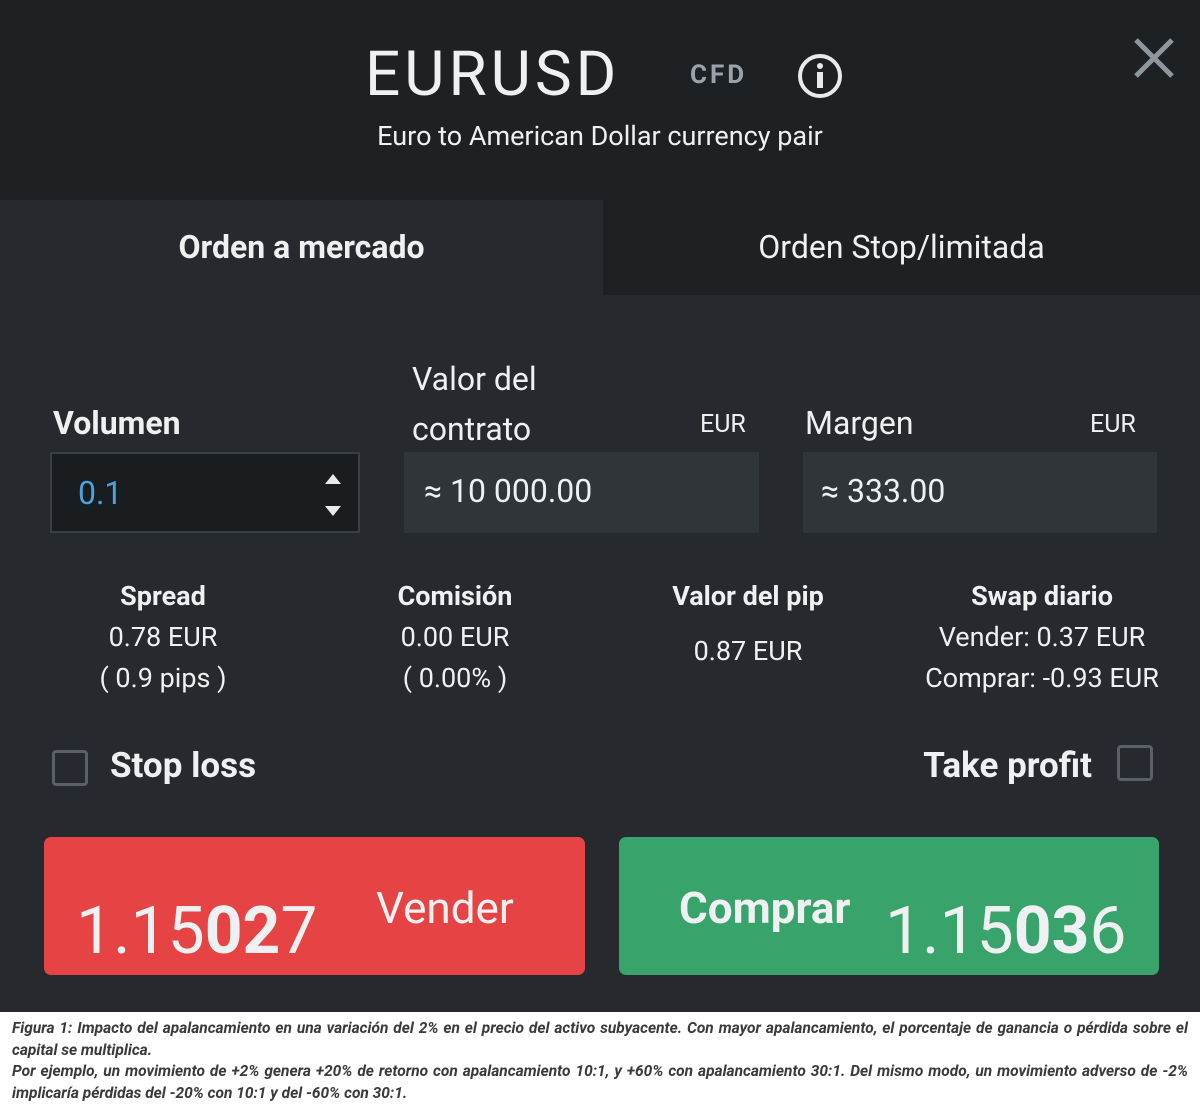 Image resolution: width=1200 pixels, height=1115 pixels. I want to click on spinner, so click(333, 494).